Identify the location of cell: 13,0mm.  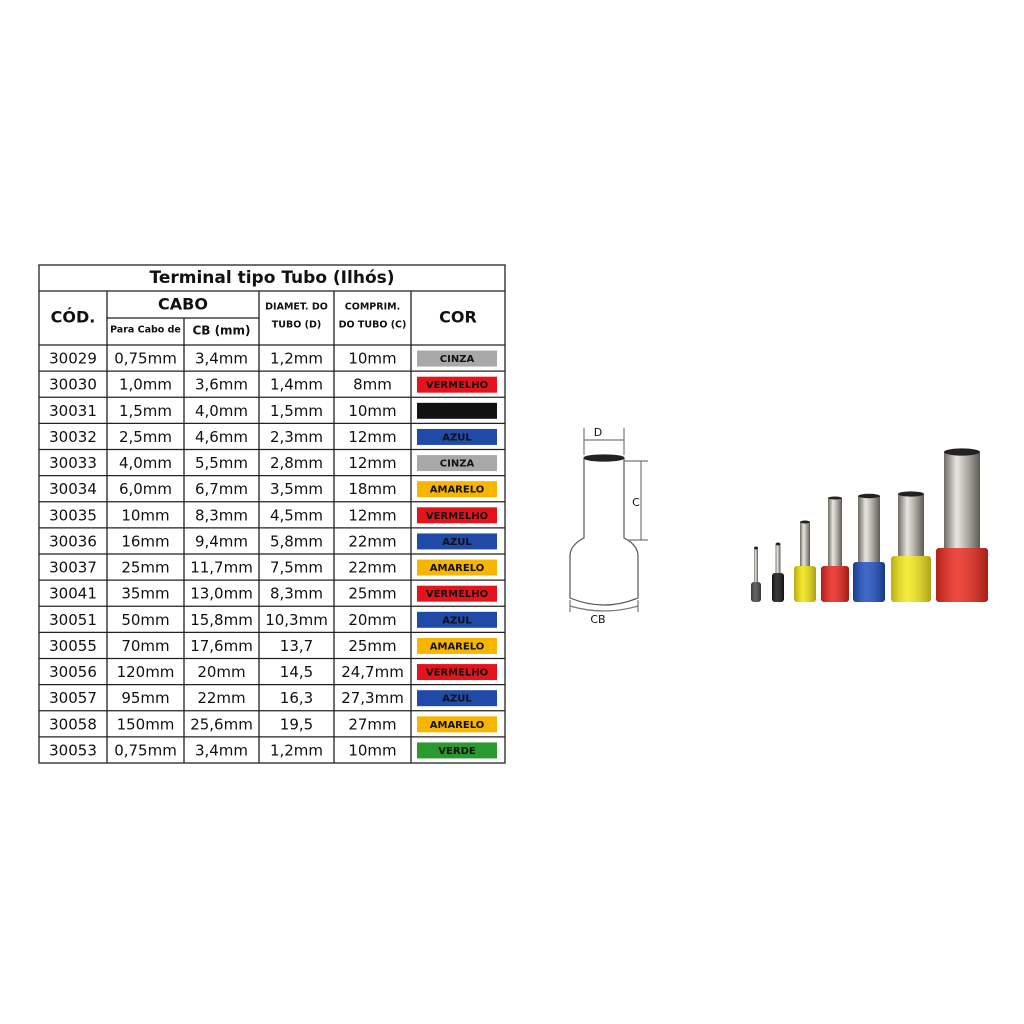
(221, 594).